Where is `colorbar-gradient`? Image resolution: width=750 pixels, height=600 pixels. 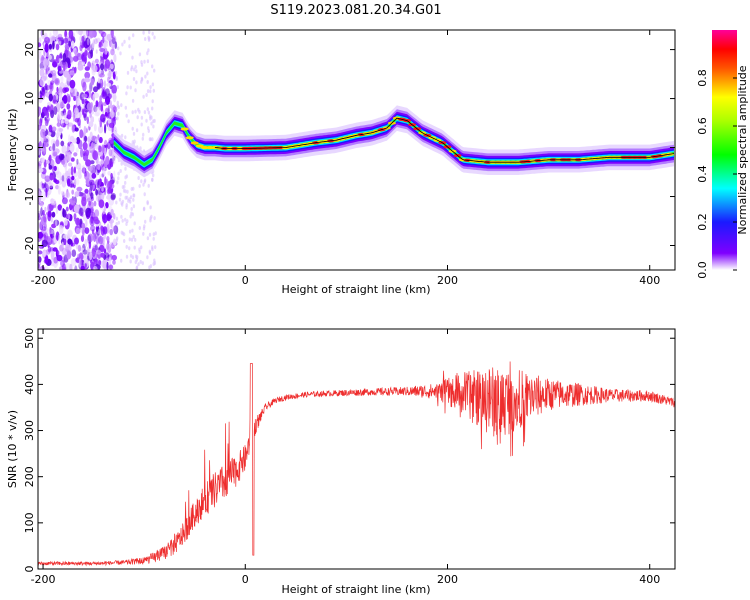 colorbar-gradient is located at coordinates (724, 150).